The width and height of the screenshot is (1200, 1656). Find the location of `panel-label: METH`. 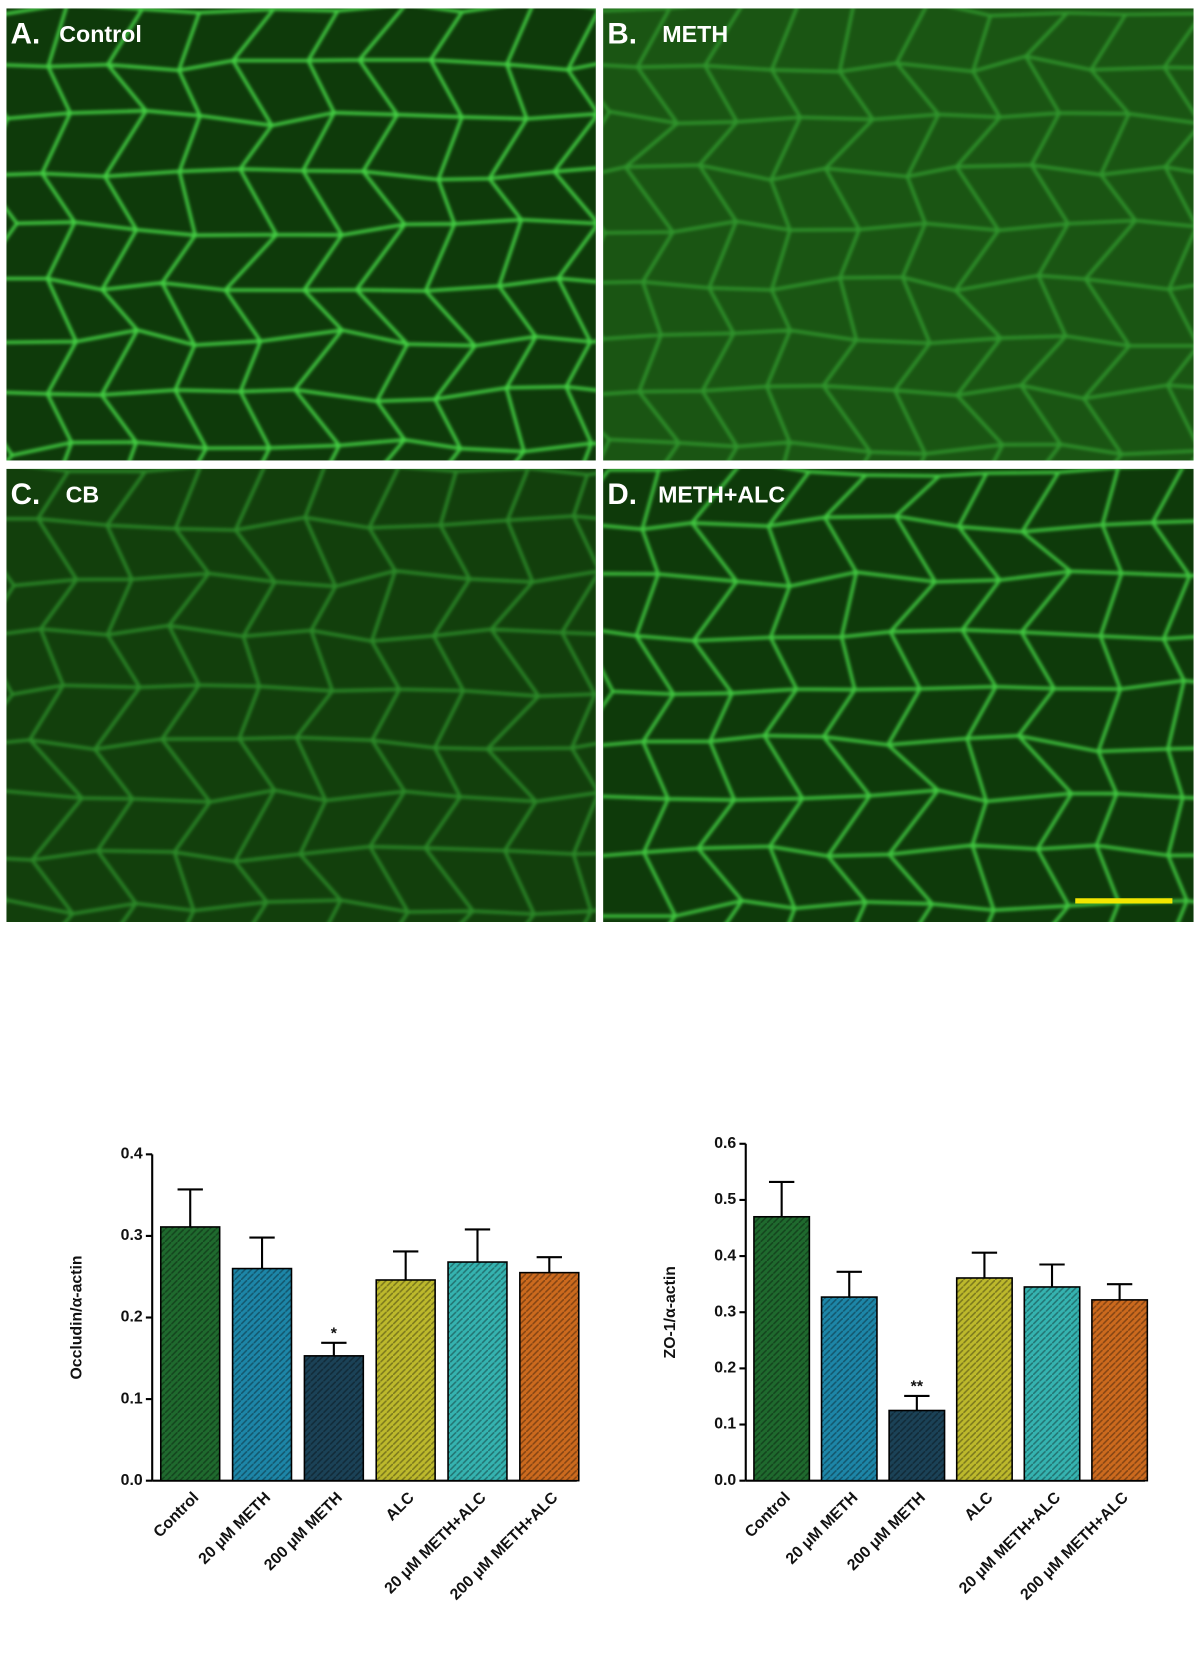

panel-label: METH is located at coordinates (695, 34).